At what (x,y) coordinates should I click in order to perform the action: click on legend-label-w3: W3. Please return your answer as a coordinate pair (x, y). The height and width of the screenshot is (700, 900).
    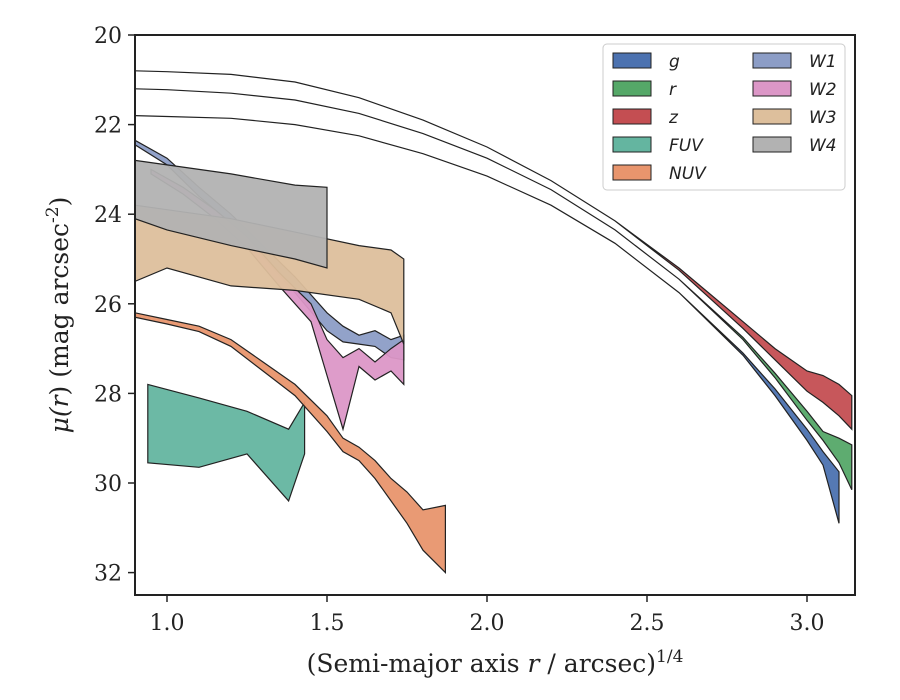
    Looking at the image, I should click on (823, 118).